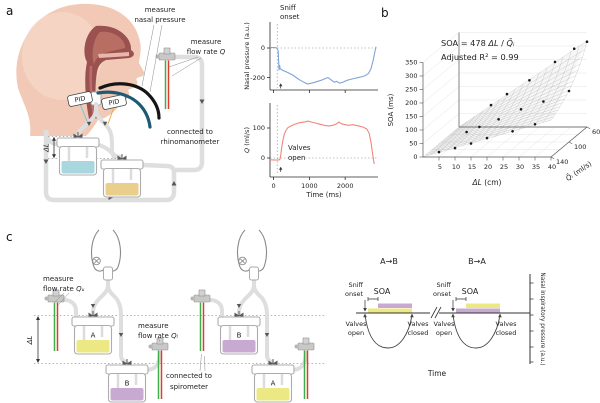 Image resolution: width=600 pixels, height=403 pixels. Describe the element at coordinates (309, 91) in the screenshot. I see `nasal-pressure-x-ticks` at that location.